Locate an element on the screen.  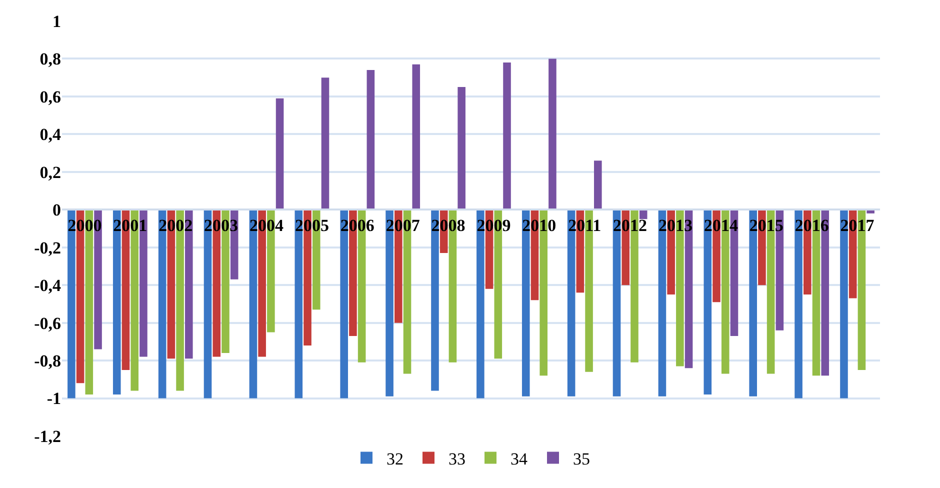
x-tick-label: 2009 is located at coordinates (493, 225).